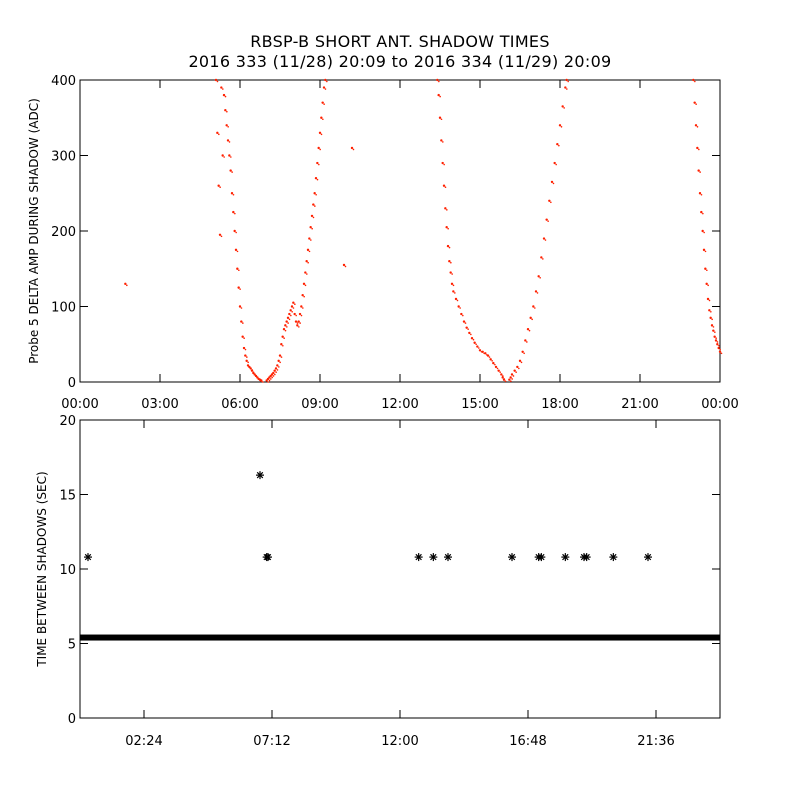 This screenshot has height=800, width=800. I want to click on x-tick-label: 21:36, so click(655, 741).